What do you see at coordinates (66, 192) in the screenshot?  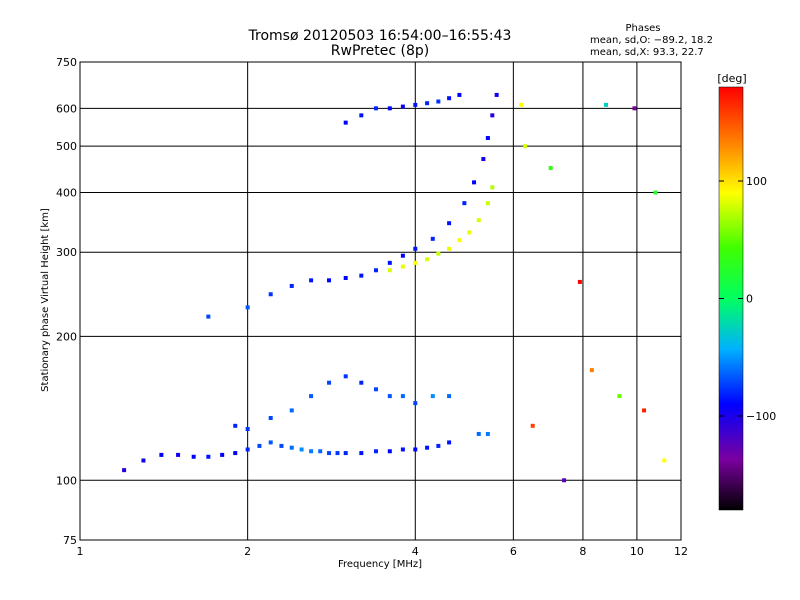 I see `y-tick-label: 400` at bounding box center [66, 192].